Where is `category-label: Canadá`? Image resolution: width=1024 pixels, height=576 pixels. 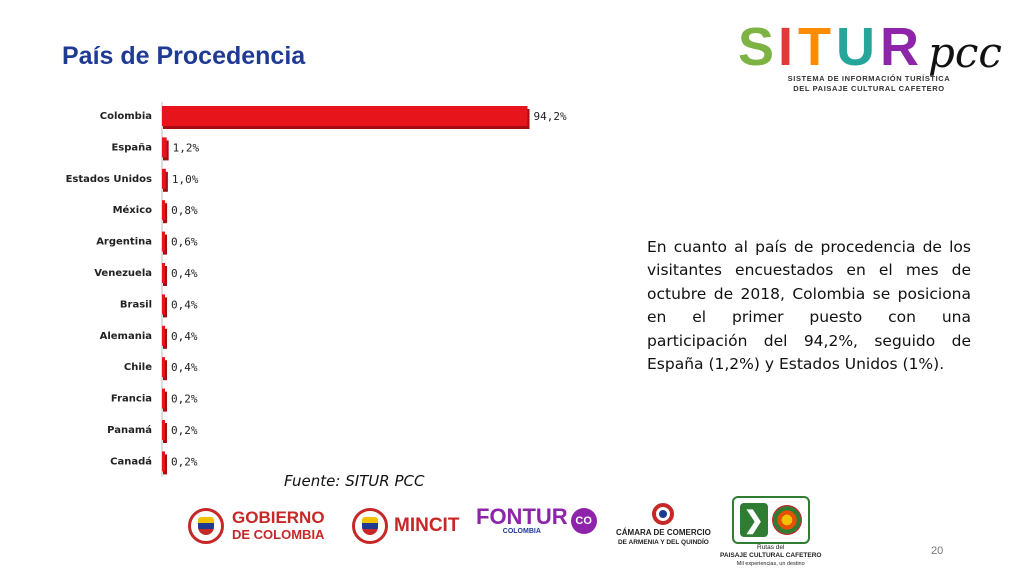 category-label: Canadá is located at coordinates (131, 461).